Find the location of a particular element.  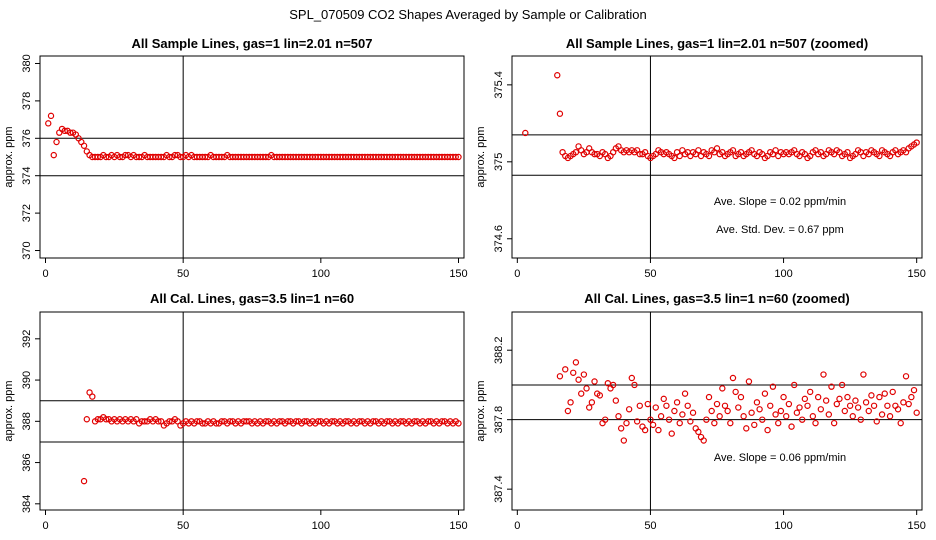

y-tick-label: 376 is located at coordinates (27, 138).